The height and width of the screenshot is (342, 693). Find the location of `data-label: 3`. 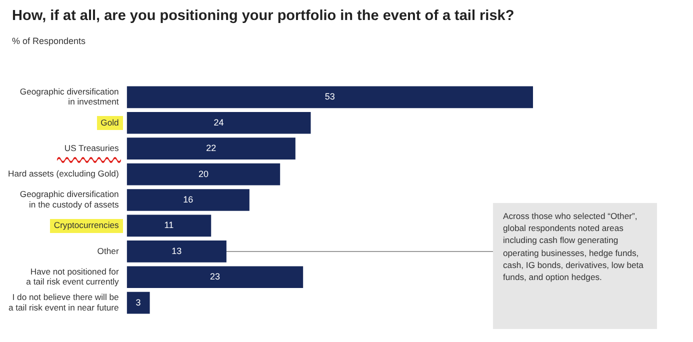

data-label: 3 is located at coordinates (138, 302).